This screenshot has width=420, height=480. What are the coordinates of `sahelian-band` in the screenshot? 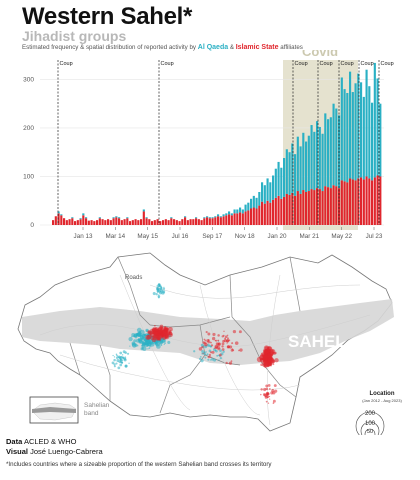 It's located at (208, 332).